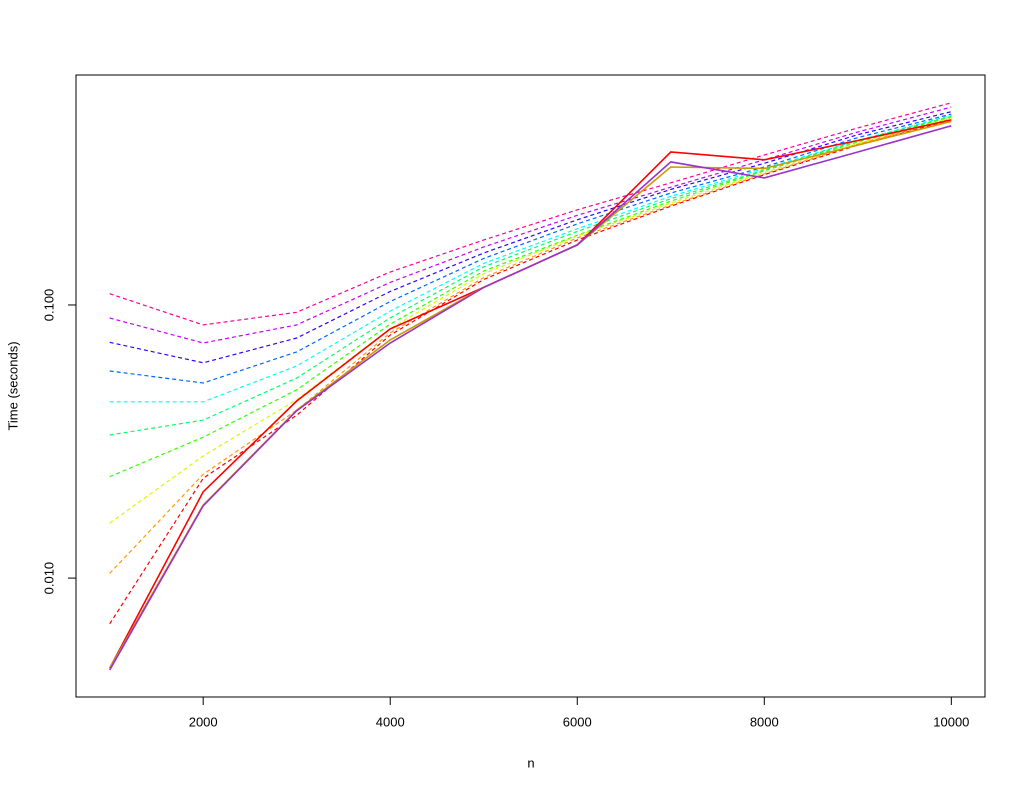 Image resolution: width=1024 pixels, height=791 pixels. What do you see at coordinates (12, 385) in the screenshot?
I see `y-axis-label: Time (seconds)` at bounding box center [12, 385].